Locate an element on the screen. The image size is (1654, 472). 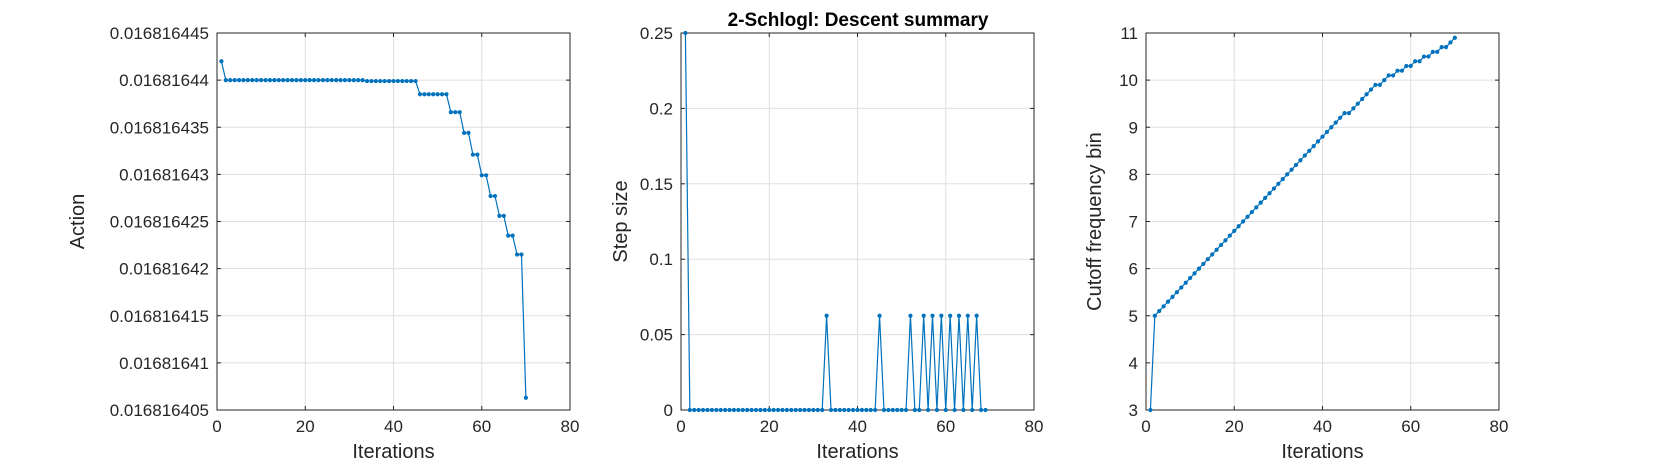
y-tick-label: 0.05 is located at coordinates (656, 335).